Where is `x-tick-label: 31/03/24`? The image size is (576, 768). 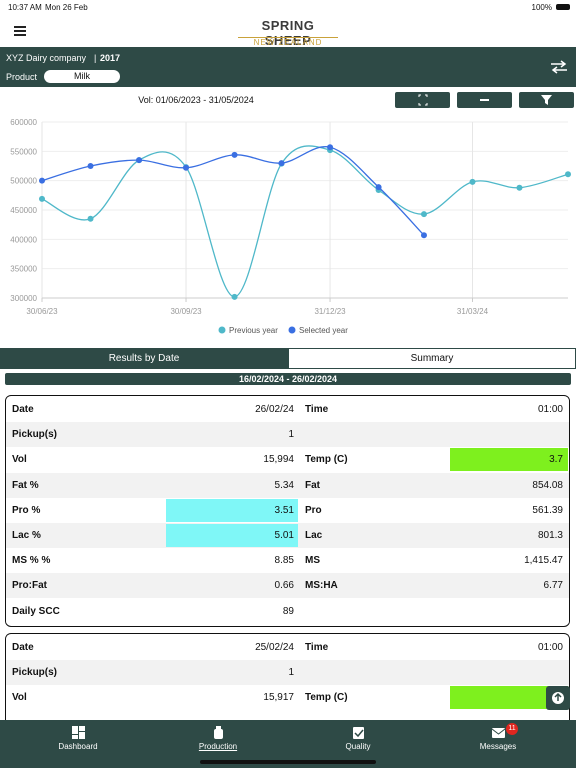
x-tick-label: 31/03/24 is located at coordinates (473, 311).